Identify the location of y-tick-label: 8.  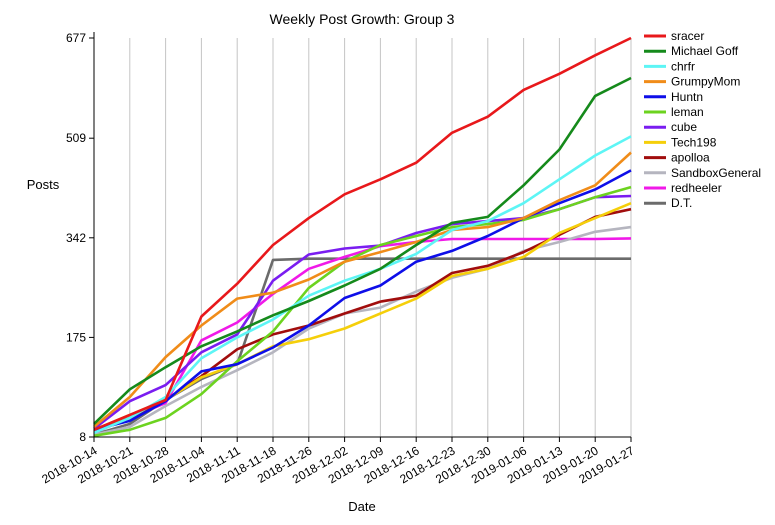
(82, 437).